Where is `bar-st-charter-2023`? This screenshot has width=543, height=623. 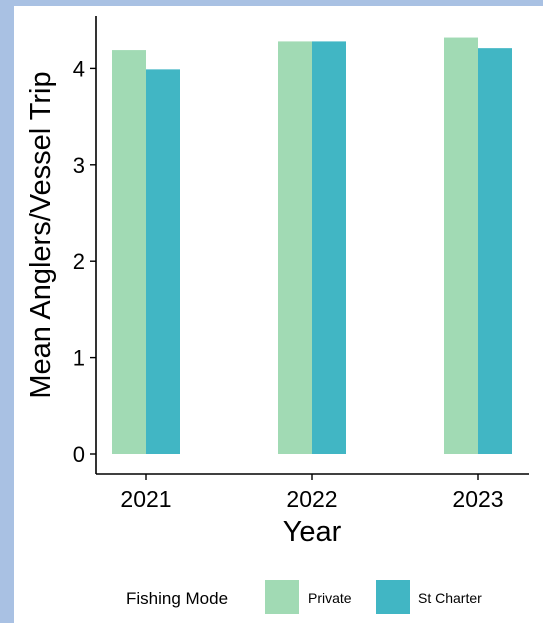 bar-st-charter-2023 is located at coordinates (495, 251).